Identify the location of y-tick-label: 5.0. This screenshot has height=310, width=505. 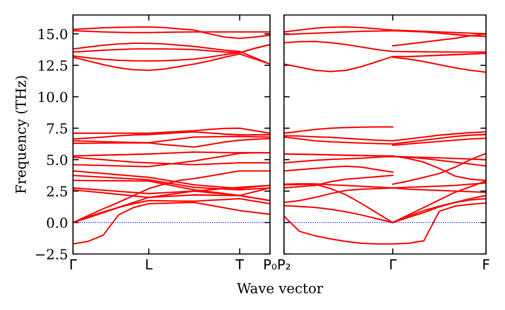
(57, 160).